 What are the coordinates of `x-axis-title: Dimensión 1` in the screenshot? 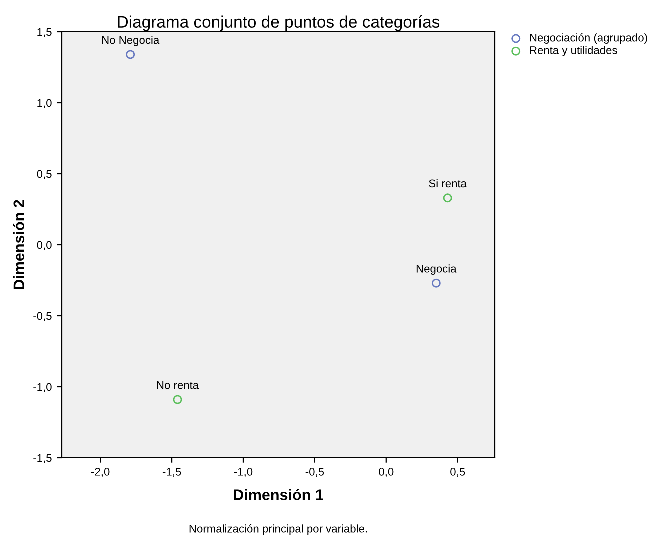 It's located at (279, 494).